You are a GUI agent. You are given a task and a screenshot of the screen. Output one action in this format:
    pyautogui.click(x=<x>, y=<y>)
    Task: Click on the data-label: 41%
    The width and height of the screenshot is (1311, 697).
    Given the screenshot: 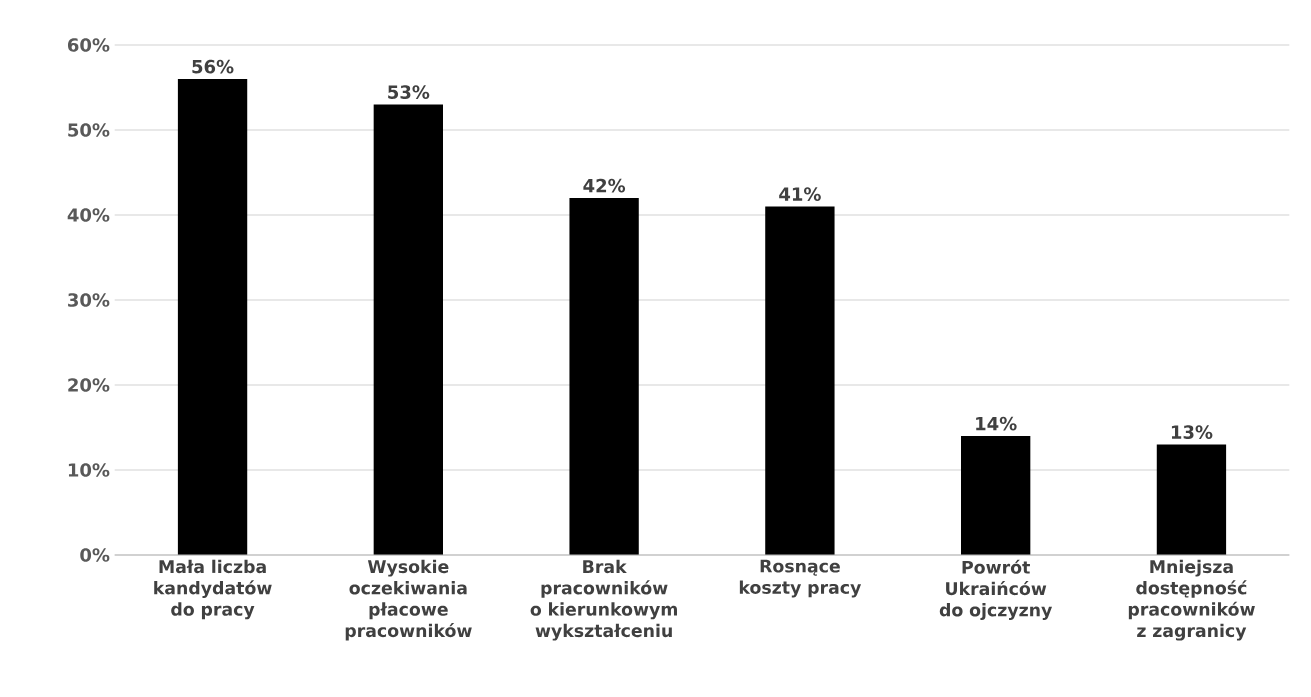 What is the action you would take?
    pyautogui.click(x=800, y=194)
    